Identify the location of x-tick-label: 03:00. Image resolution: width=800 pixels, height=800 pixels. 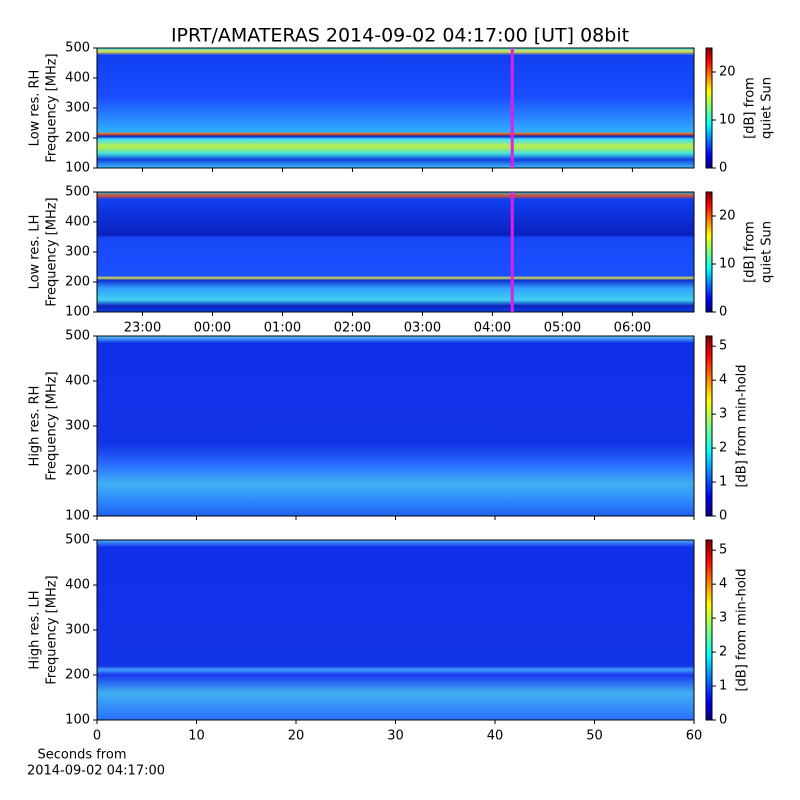
(422, 328).